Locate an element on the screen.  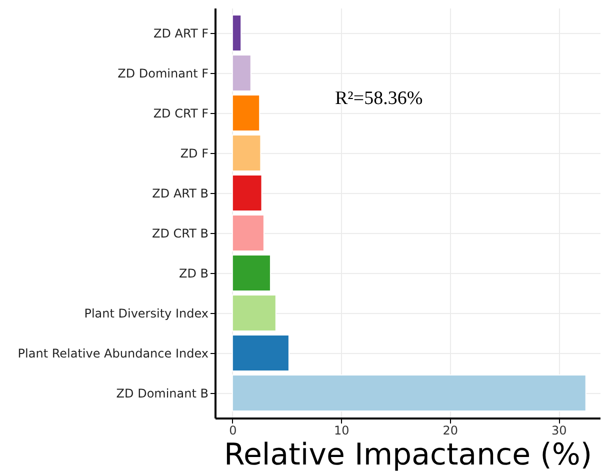
y-tick-label: Plant Diversity Index is located at coordinates (146, 313).